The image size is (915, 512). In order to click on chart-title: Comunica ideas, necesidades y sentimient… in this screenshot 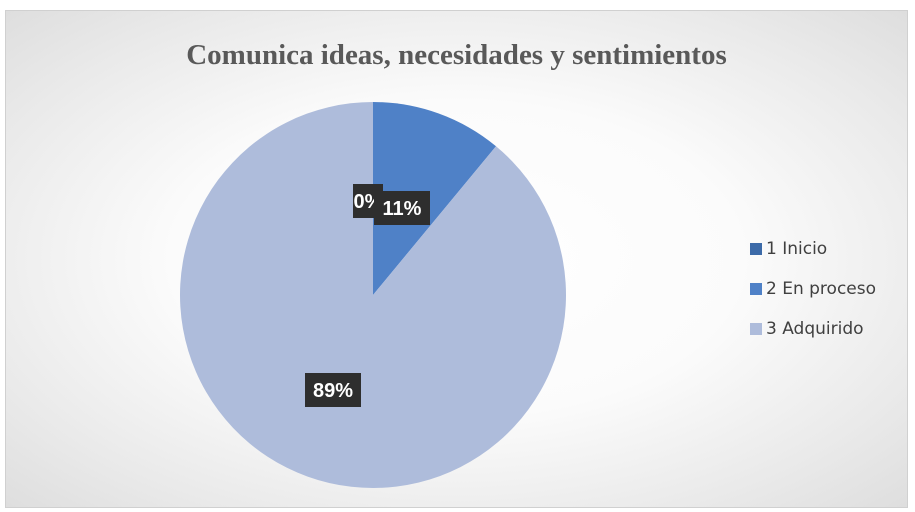, I will do `click(456, 55)`.